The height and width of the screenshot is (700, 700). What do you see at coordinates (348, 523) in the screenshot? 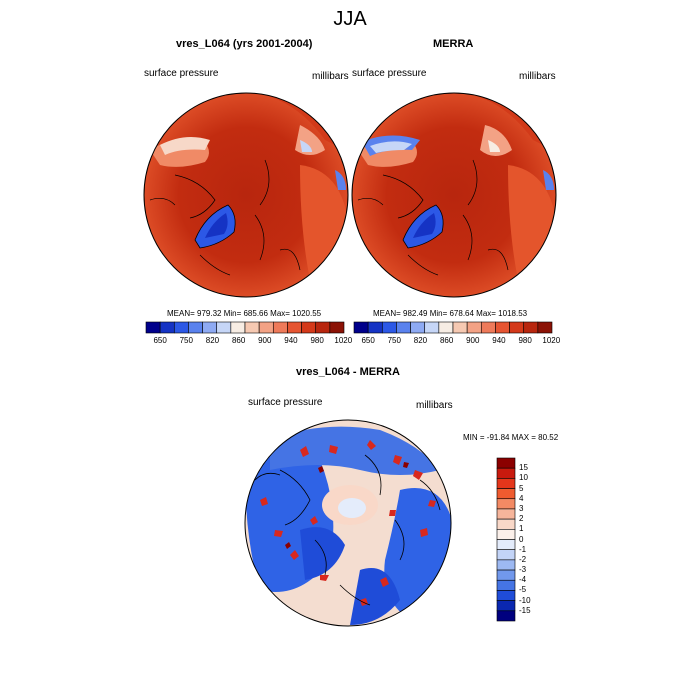
I see `polar-map-difference` at bounding box center [348, 523].